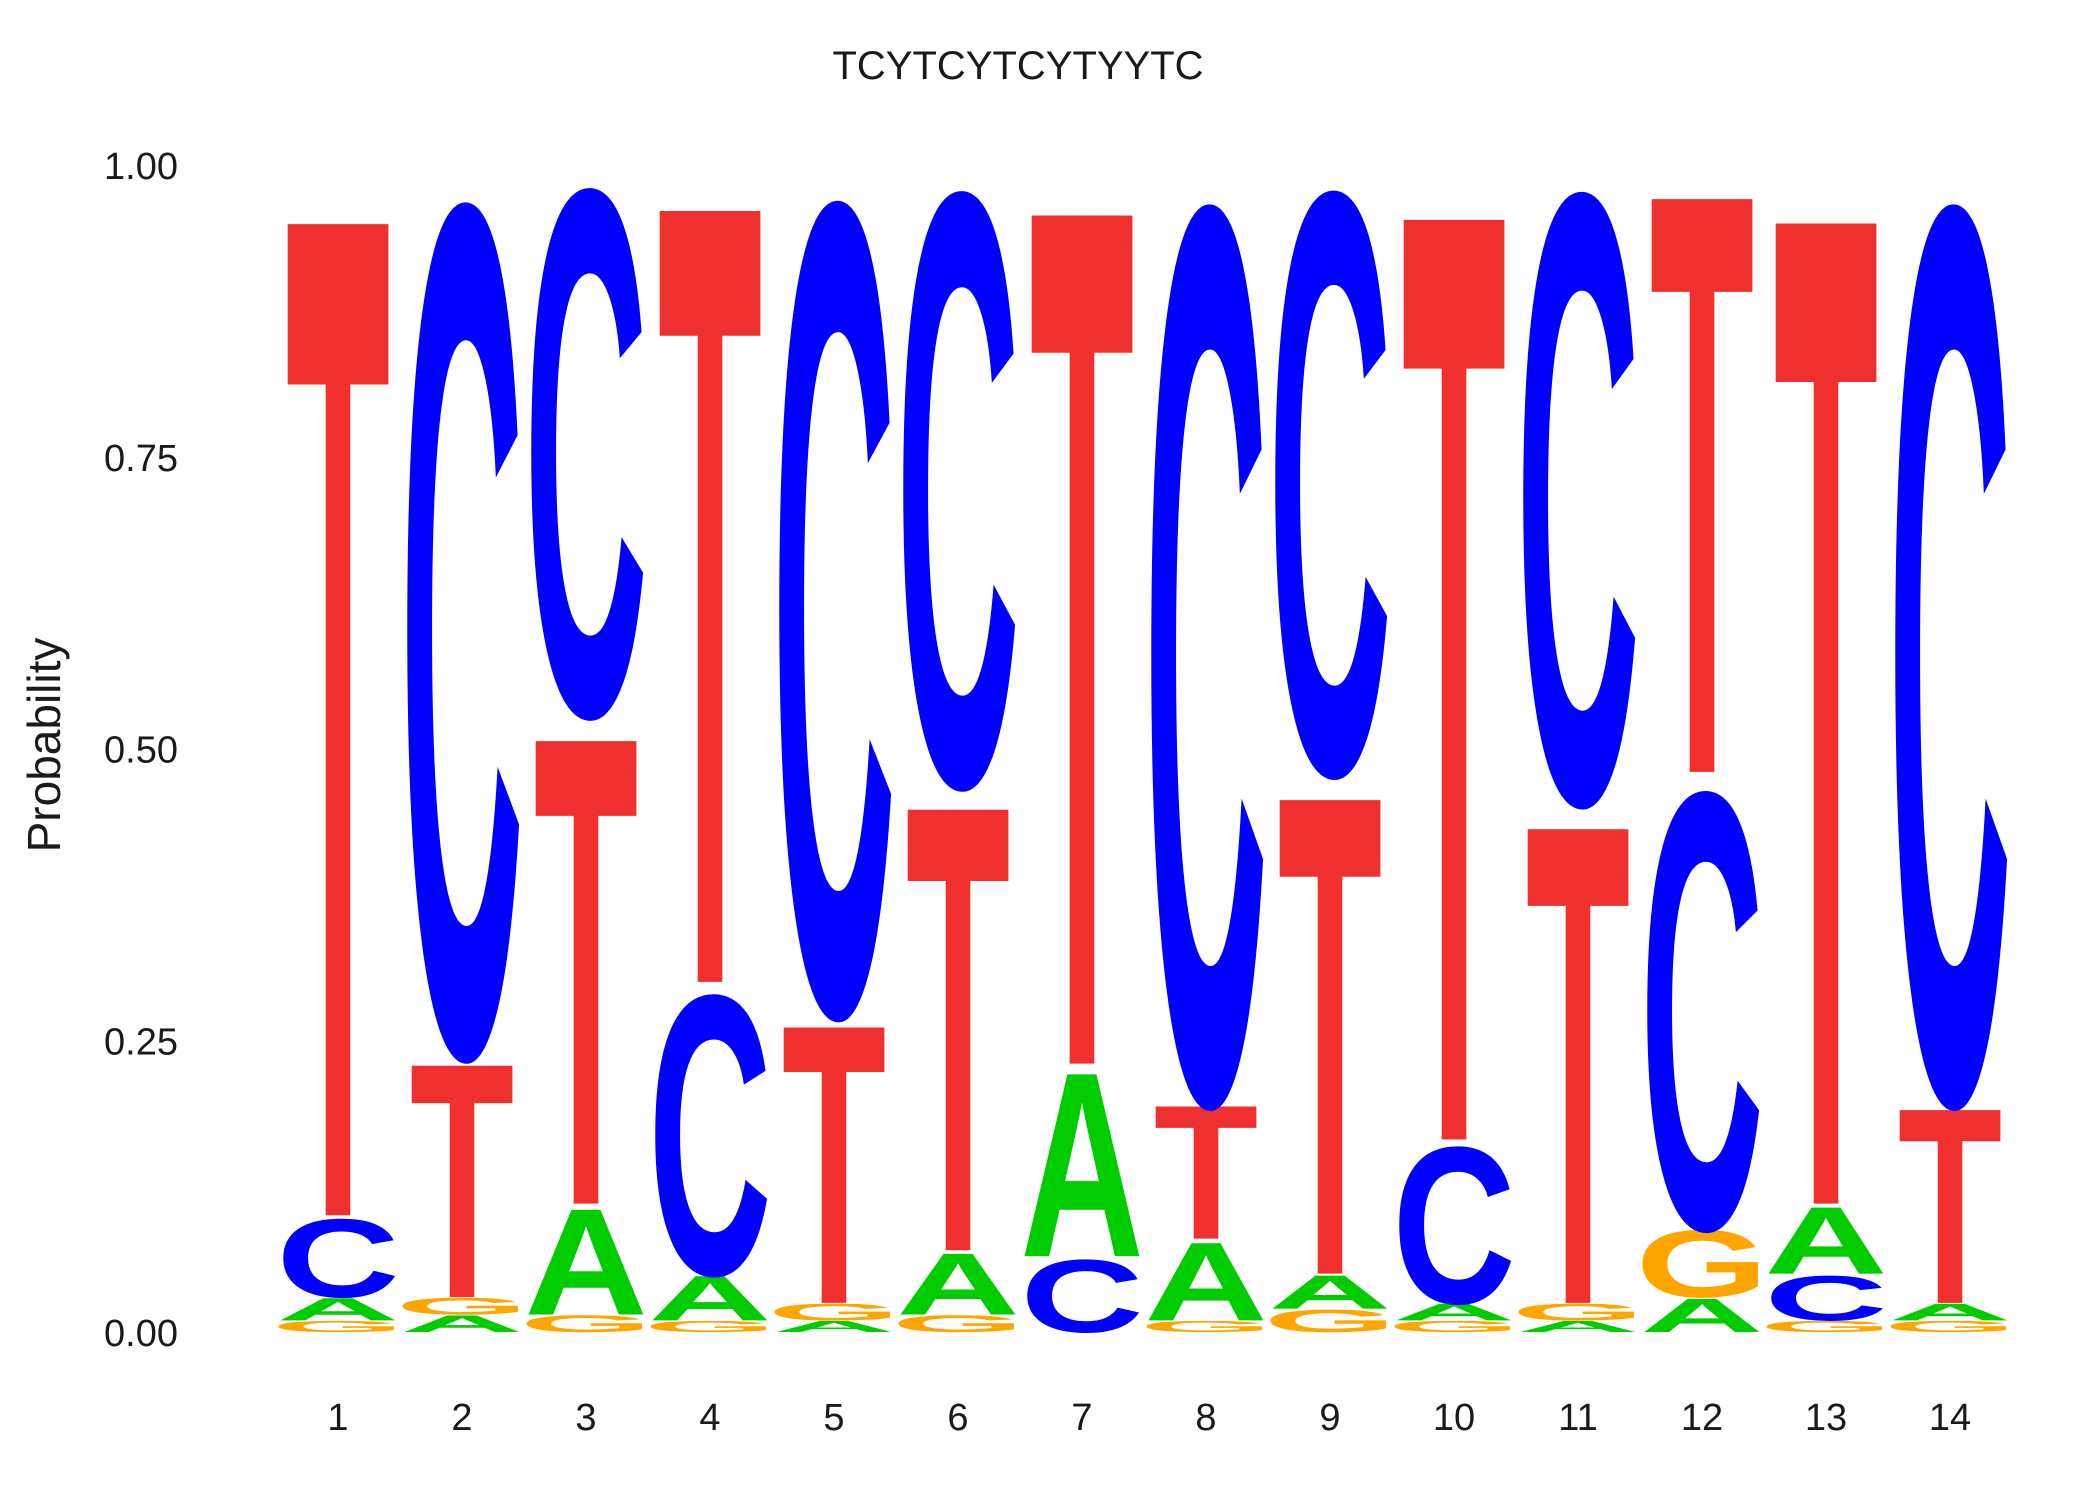 Image resolution: width=2100 pixels, height=1500 pixels. Describe the element at coordinates (1329, 1418) in the screenshot. I see `x-tick-label: 9` at that location.